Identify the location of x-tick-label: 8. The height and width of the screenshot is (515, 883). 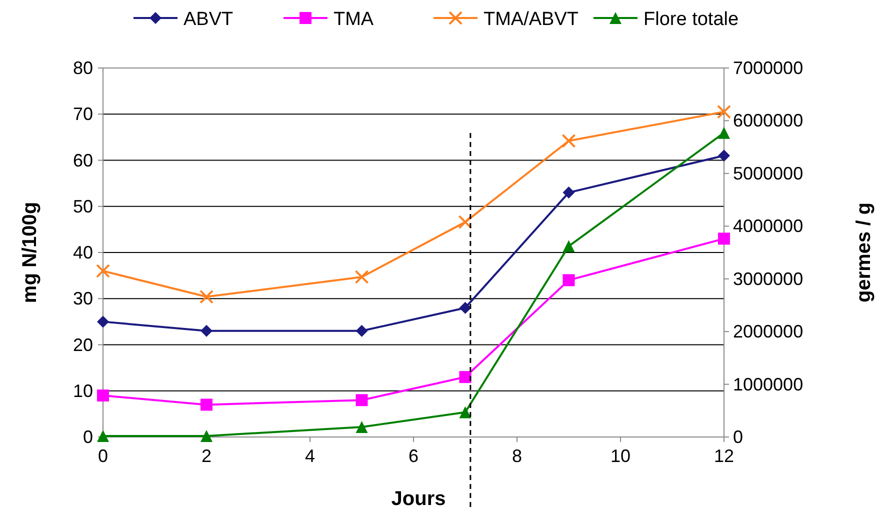
(517, 456).